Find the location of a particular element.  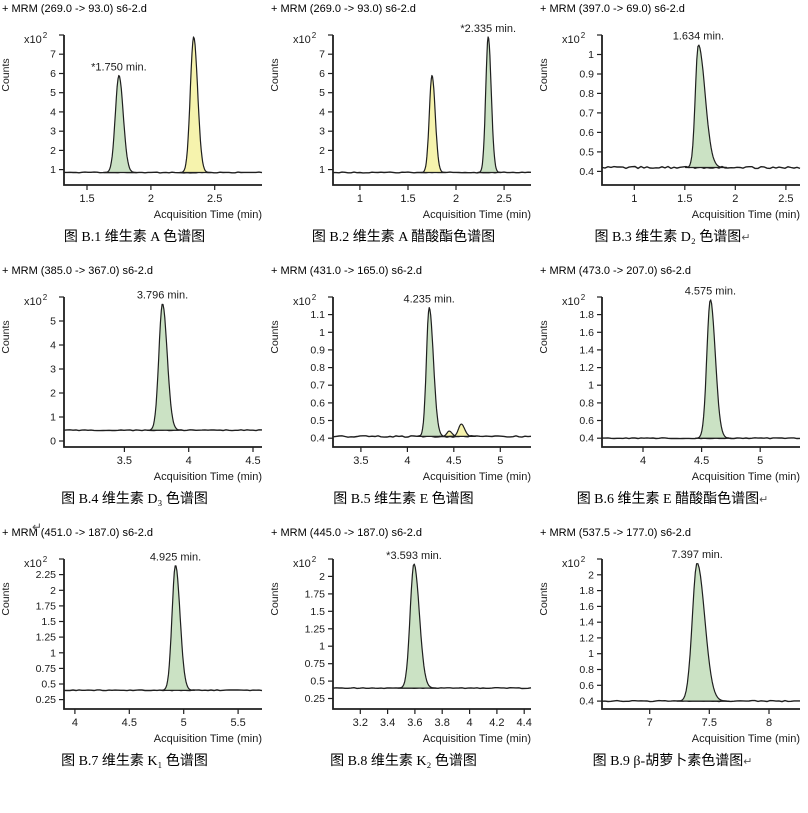

svg-text: 2.25 is located at coordinates (46, 575).